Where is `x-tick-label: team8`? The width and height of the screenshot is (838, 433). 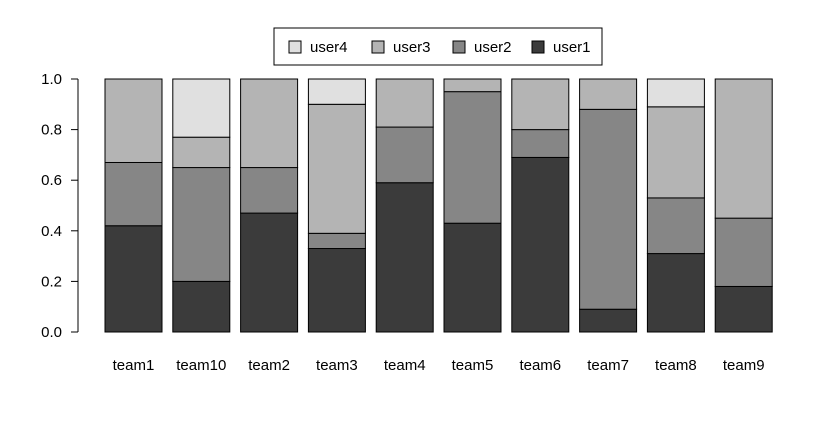 x-tick-label: team8 is located at coordinates (676, 365).